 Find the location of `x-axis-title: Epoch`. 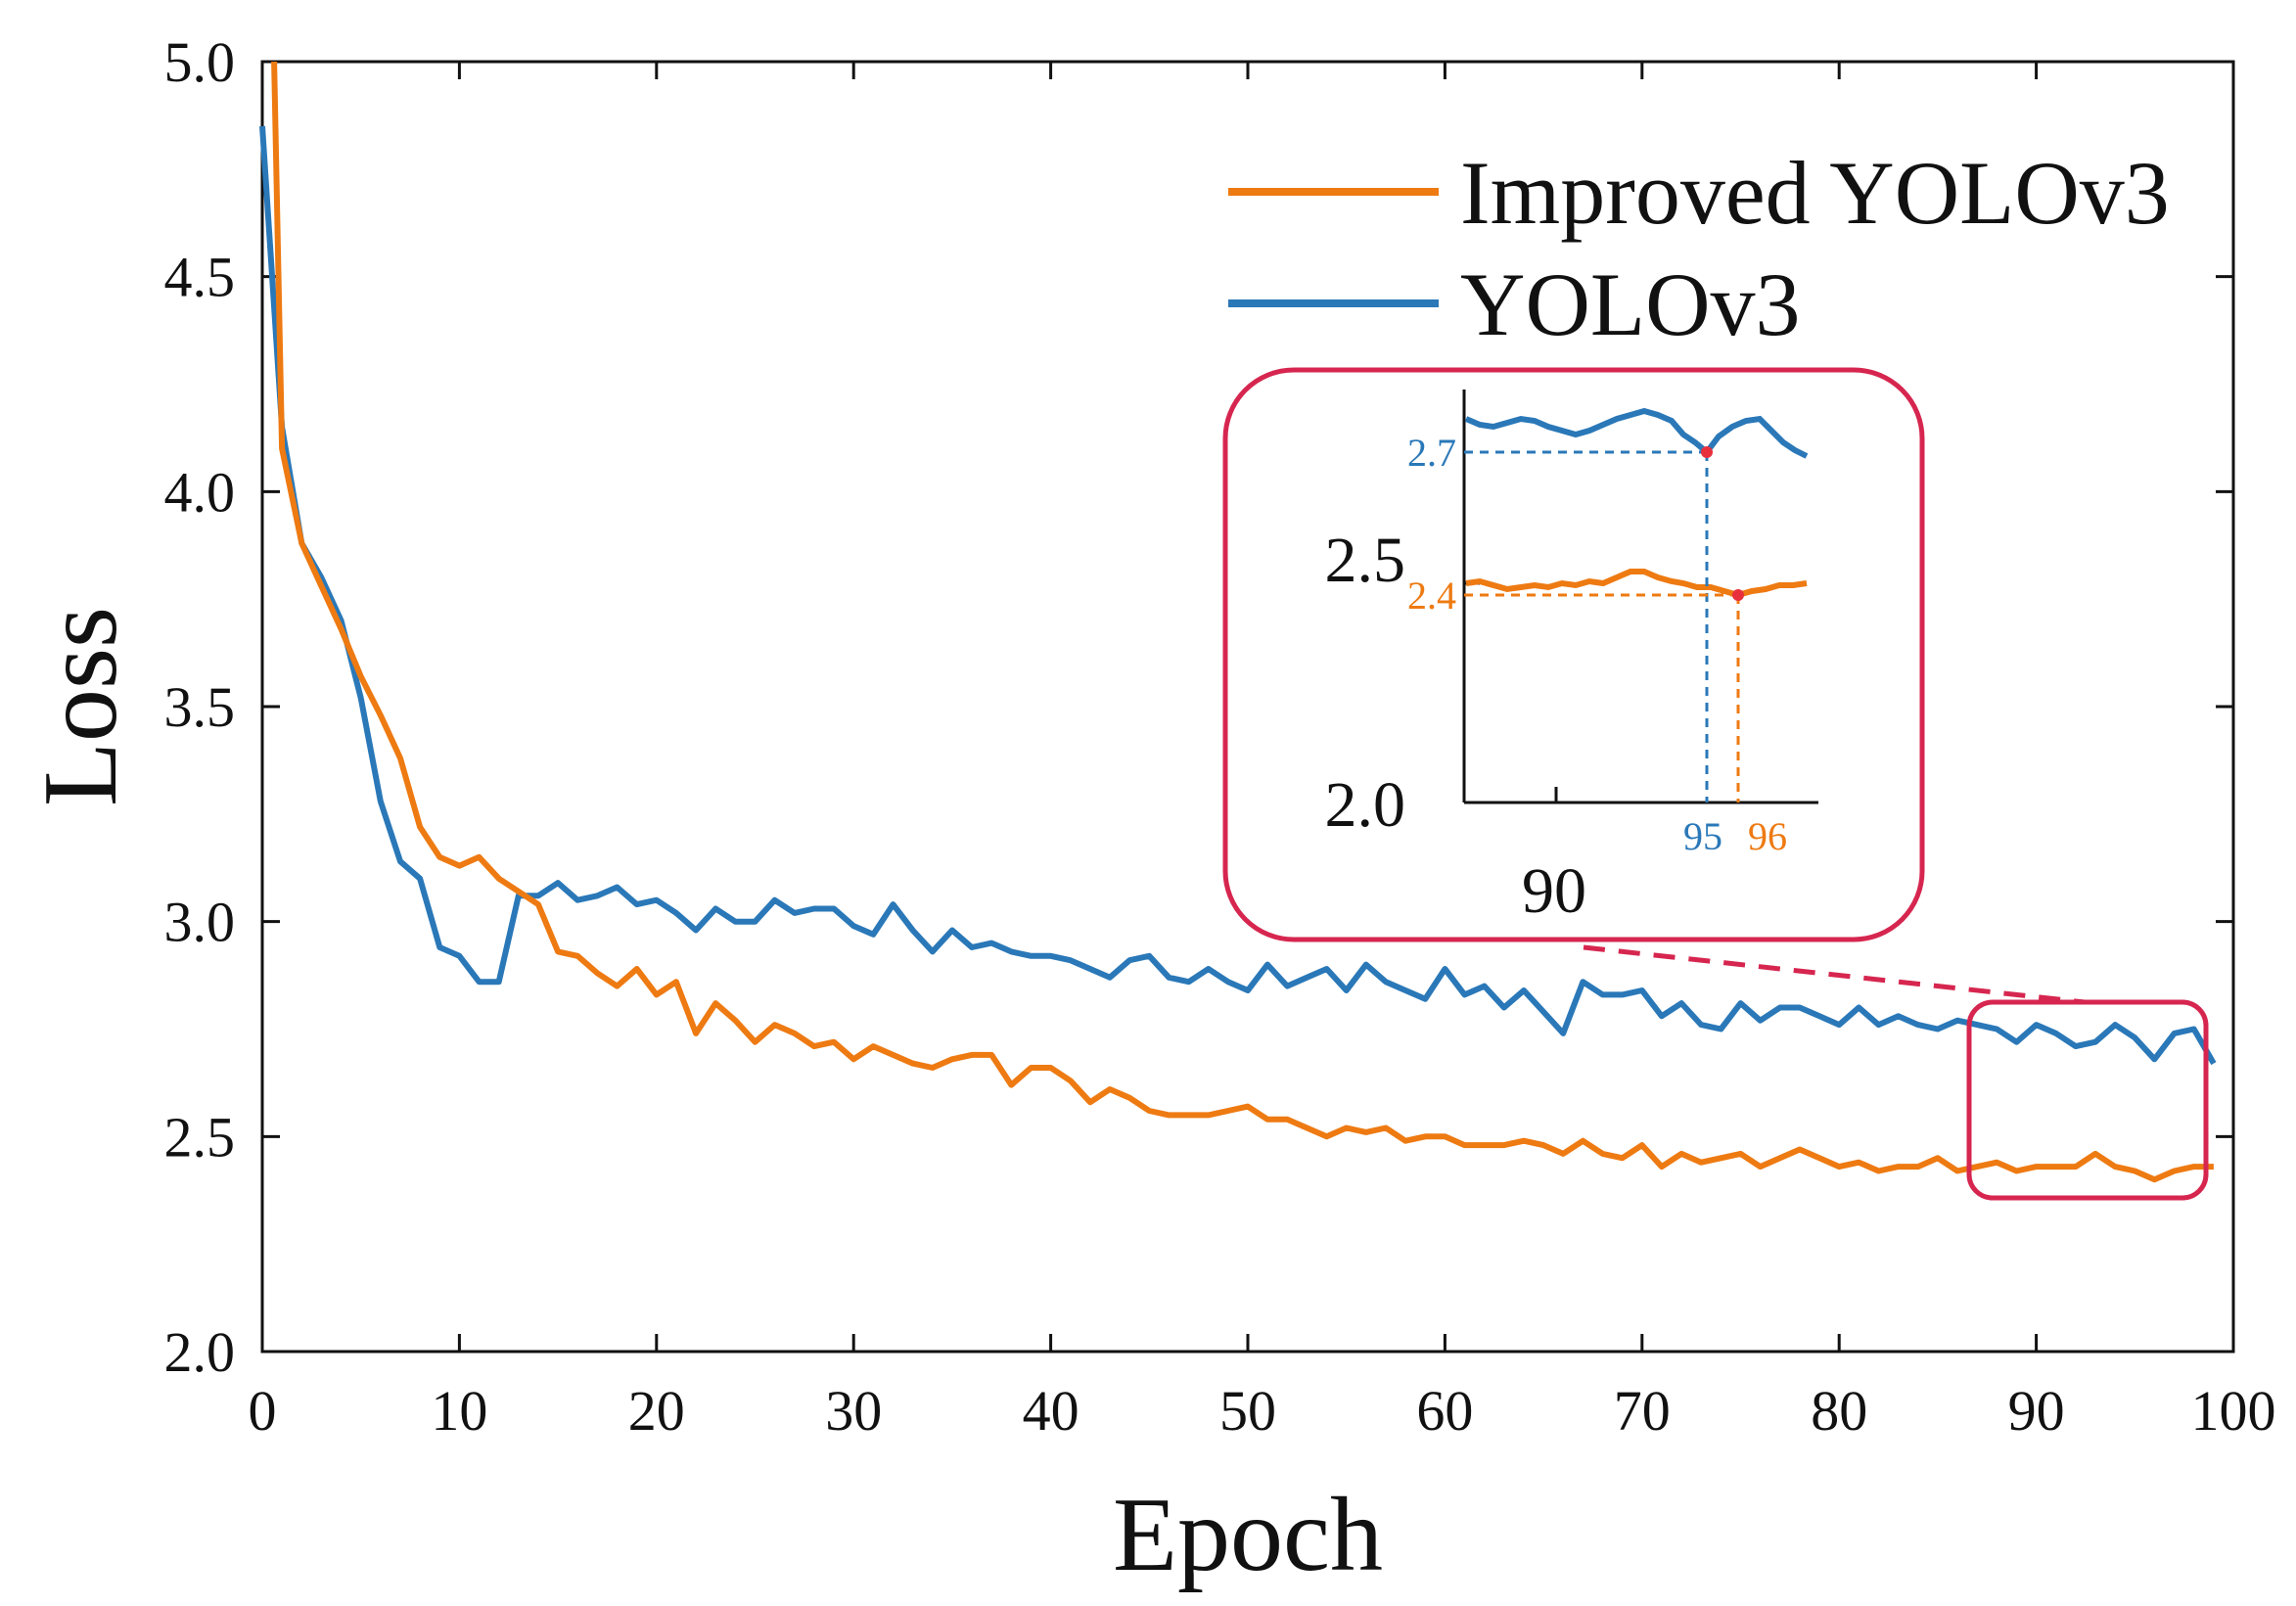

x-axis-title: Epoch is located at coordinates (1248, 1535).